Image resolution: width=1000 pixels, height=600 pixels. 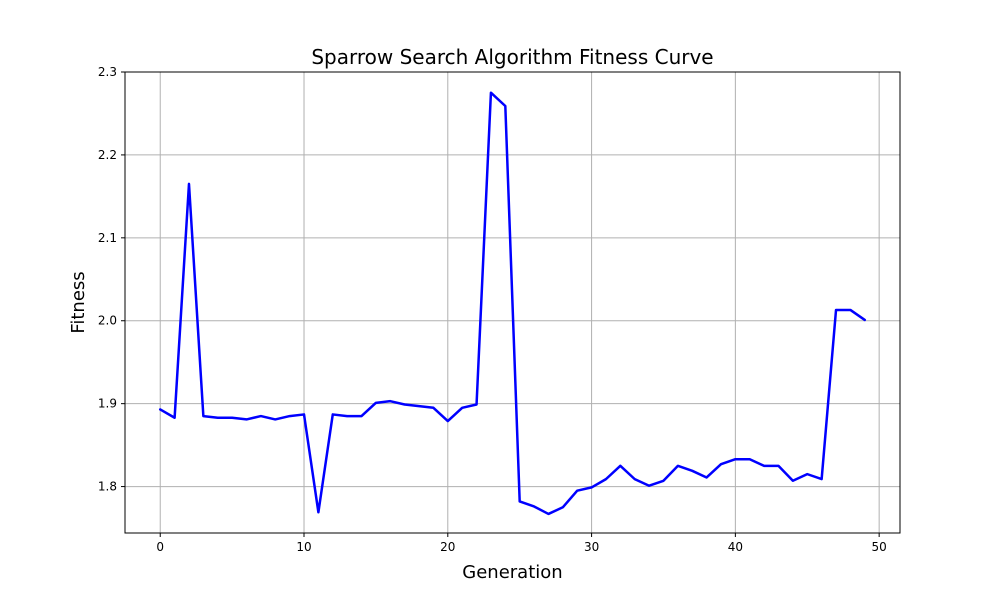 What do you see at coordinates (160, 547) in the screenshot?
I see `x-tick-label: 0` at bounding box center [160, 547].